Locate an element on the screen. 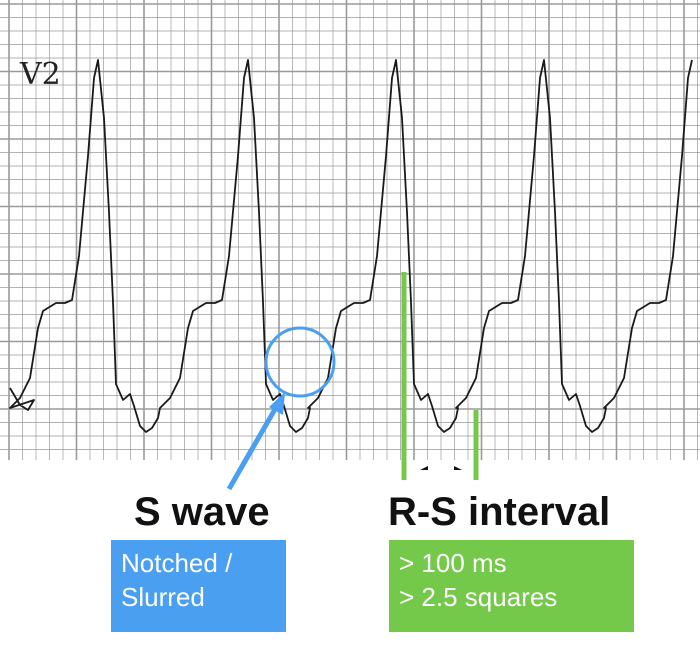 The image size is (700, 645). lead-label: V2 is located at coordinates (40, 74).